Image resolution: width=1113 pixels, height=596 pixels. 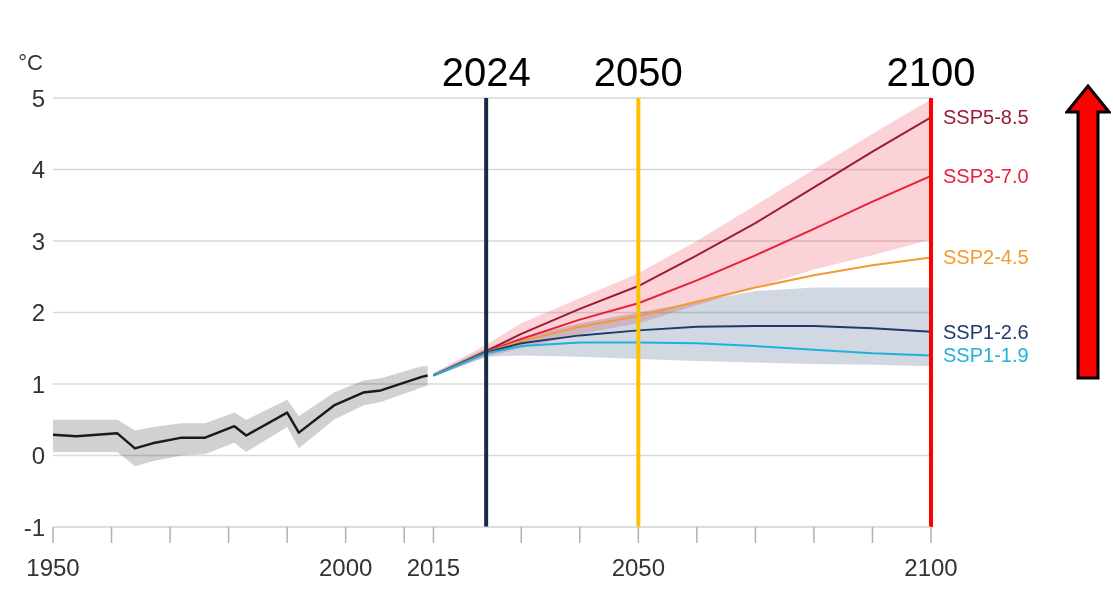 I want to click on y-tick-label: 1, so click(x=38, y=384).